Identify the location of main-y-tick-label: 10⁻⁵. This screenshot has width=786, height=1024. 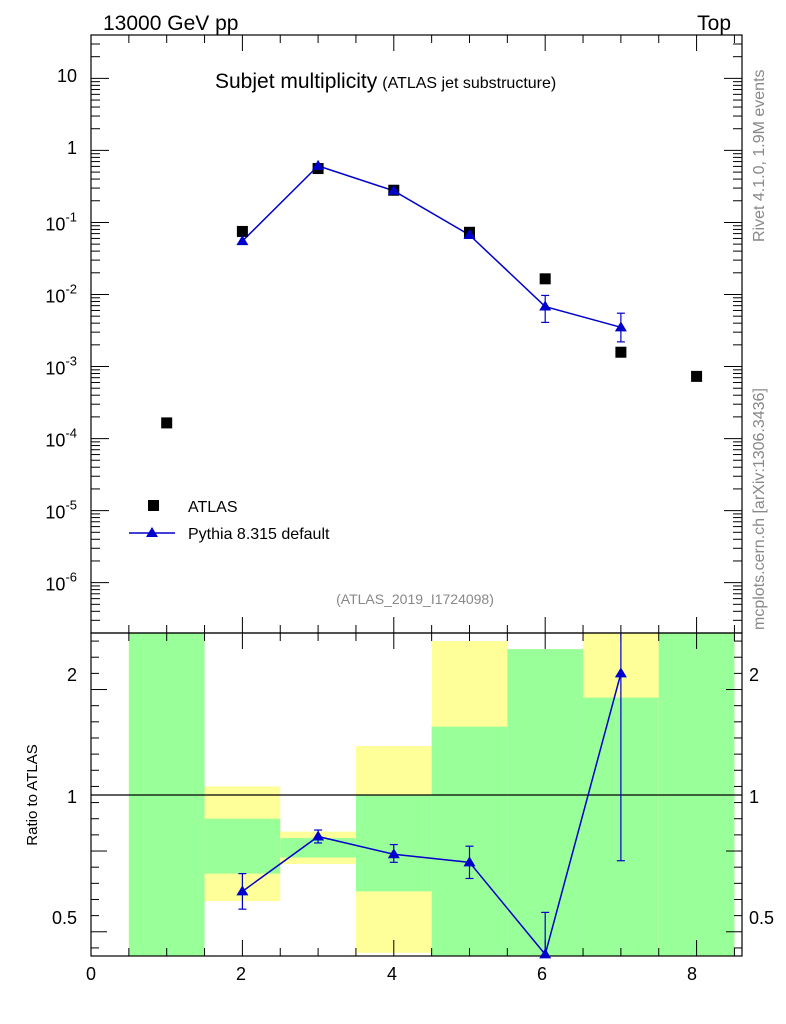
(61, 510).